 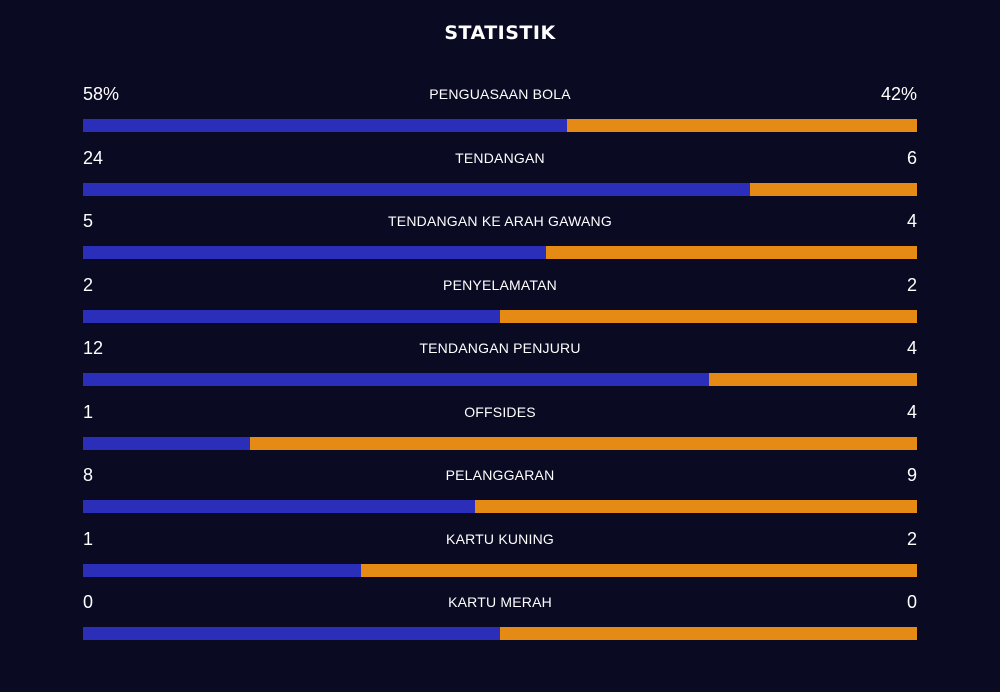 I want to click on stat-label: PENYELAMATAN, so click(x=500, y=284).